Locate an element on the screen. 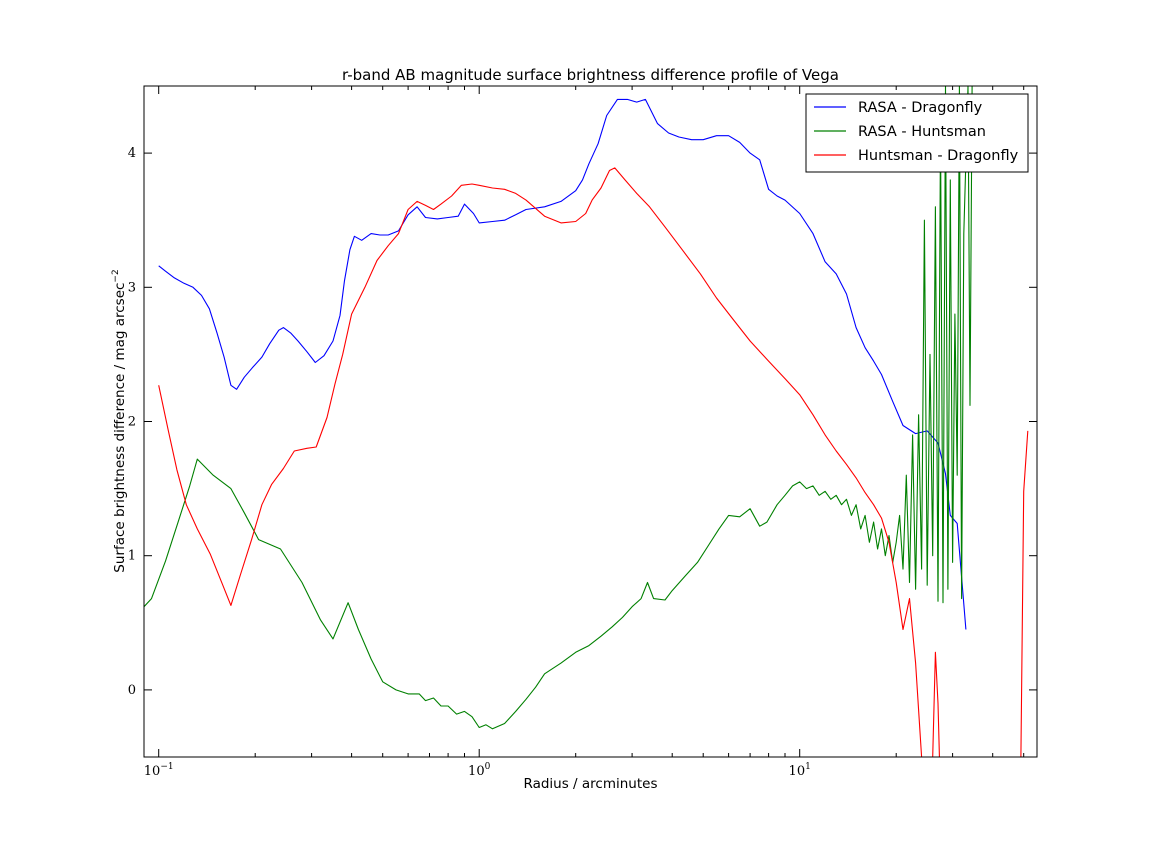 This screenshot has height=864, width=1152. y-tick-label-4: 4 is located at coordinates (132, 153).